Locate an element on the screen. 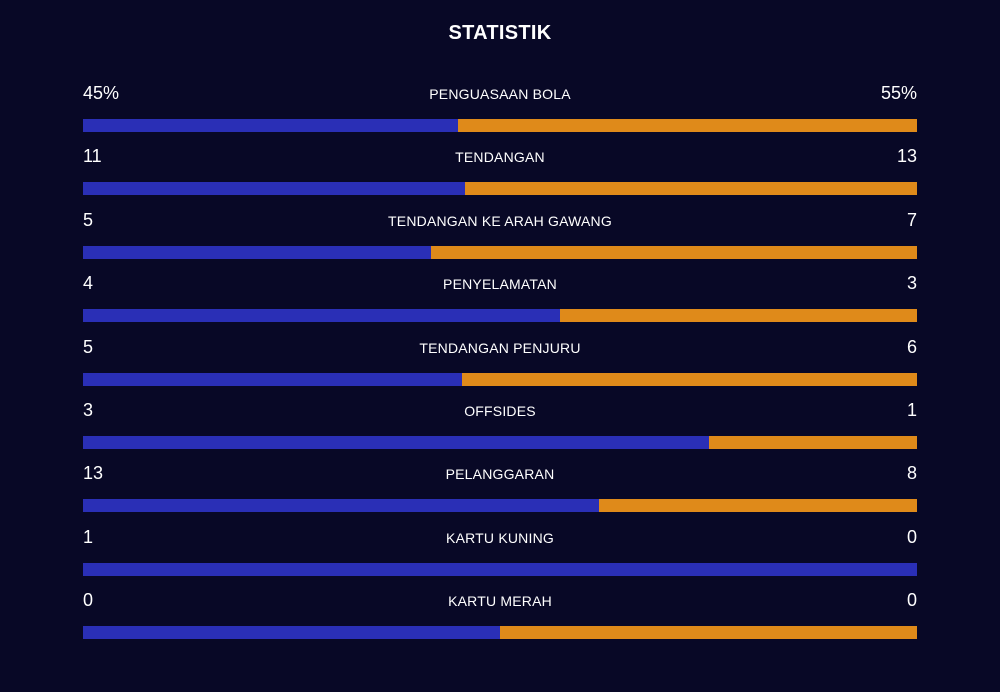 This screenshot has height=692, width=1000. home-value: 3 is located at coordinates (88, 409).